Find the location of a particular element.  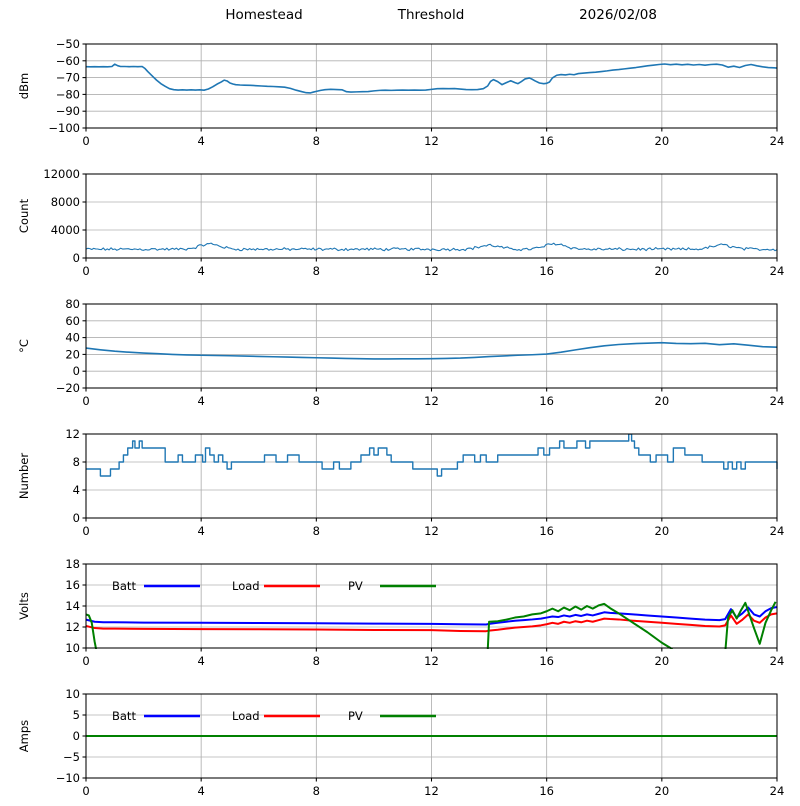

series-line-load is located at coordinates (431, 622).